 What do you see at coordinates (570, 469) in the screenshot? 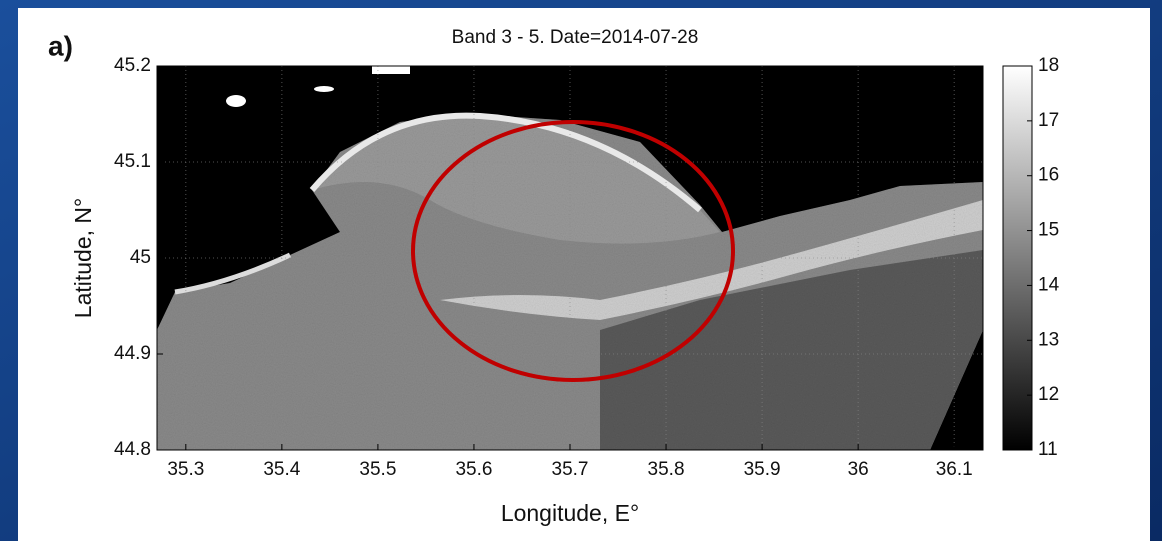
I see `x-tick-label: 35.7` at bounding box center [570, 469].